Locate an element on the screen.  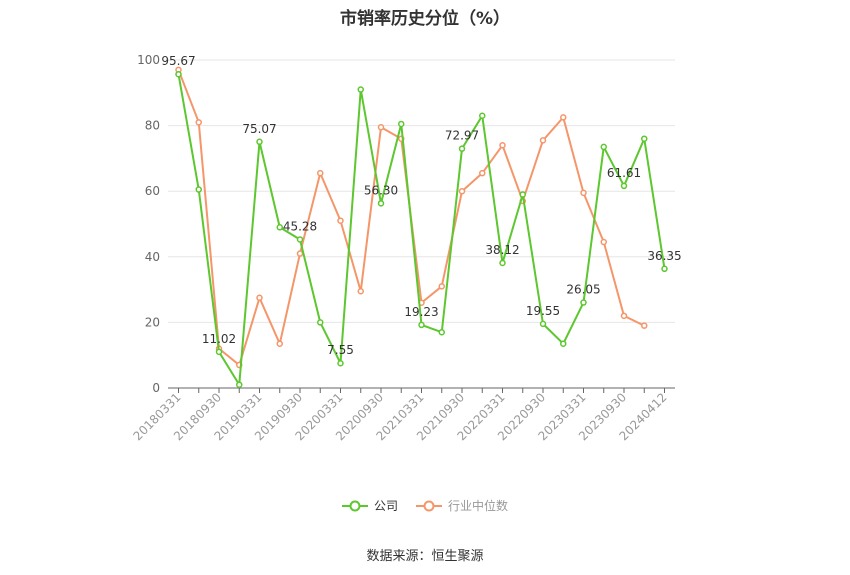
legend-label-industry-median: 行业中位数 is located at coordinates (478, 506).